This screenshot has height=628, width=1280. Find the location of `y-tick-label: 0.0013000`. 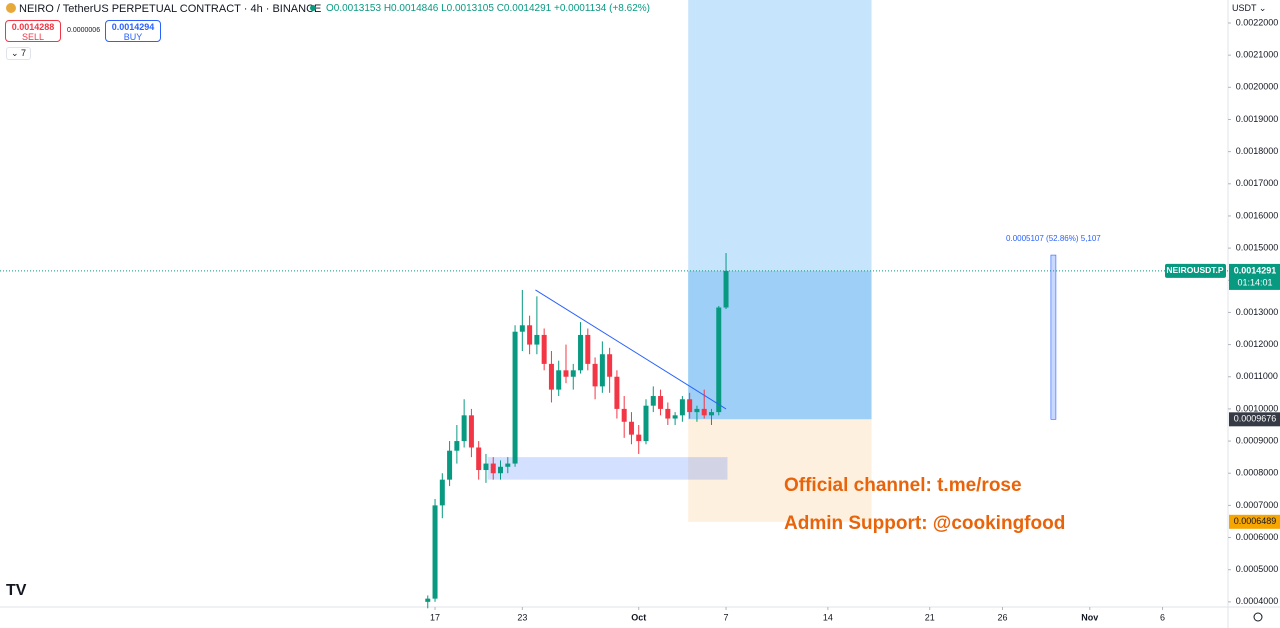

y-tick-label: 0.0013000 is located at coordinates (1257, 312).